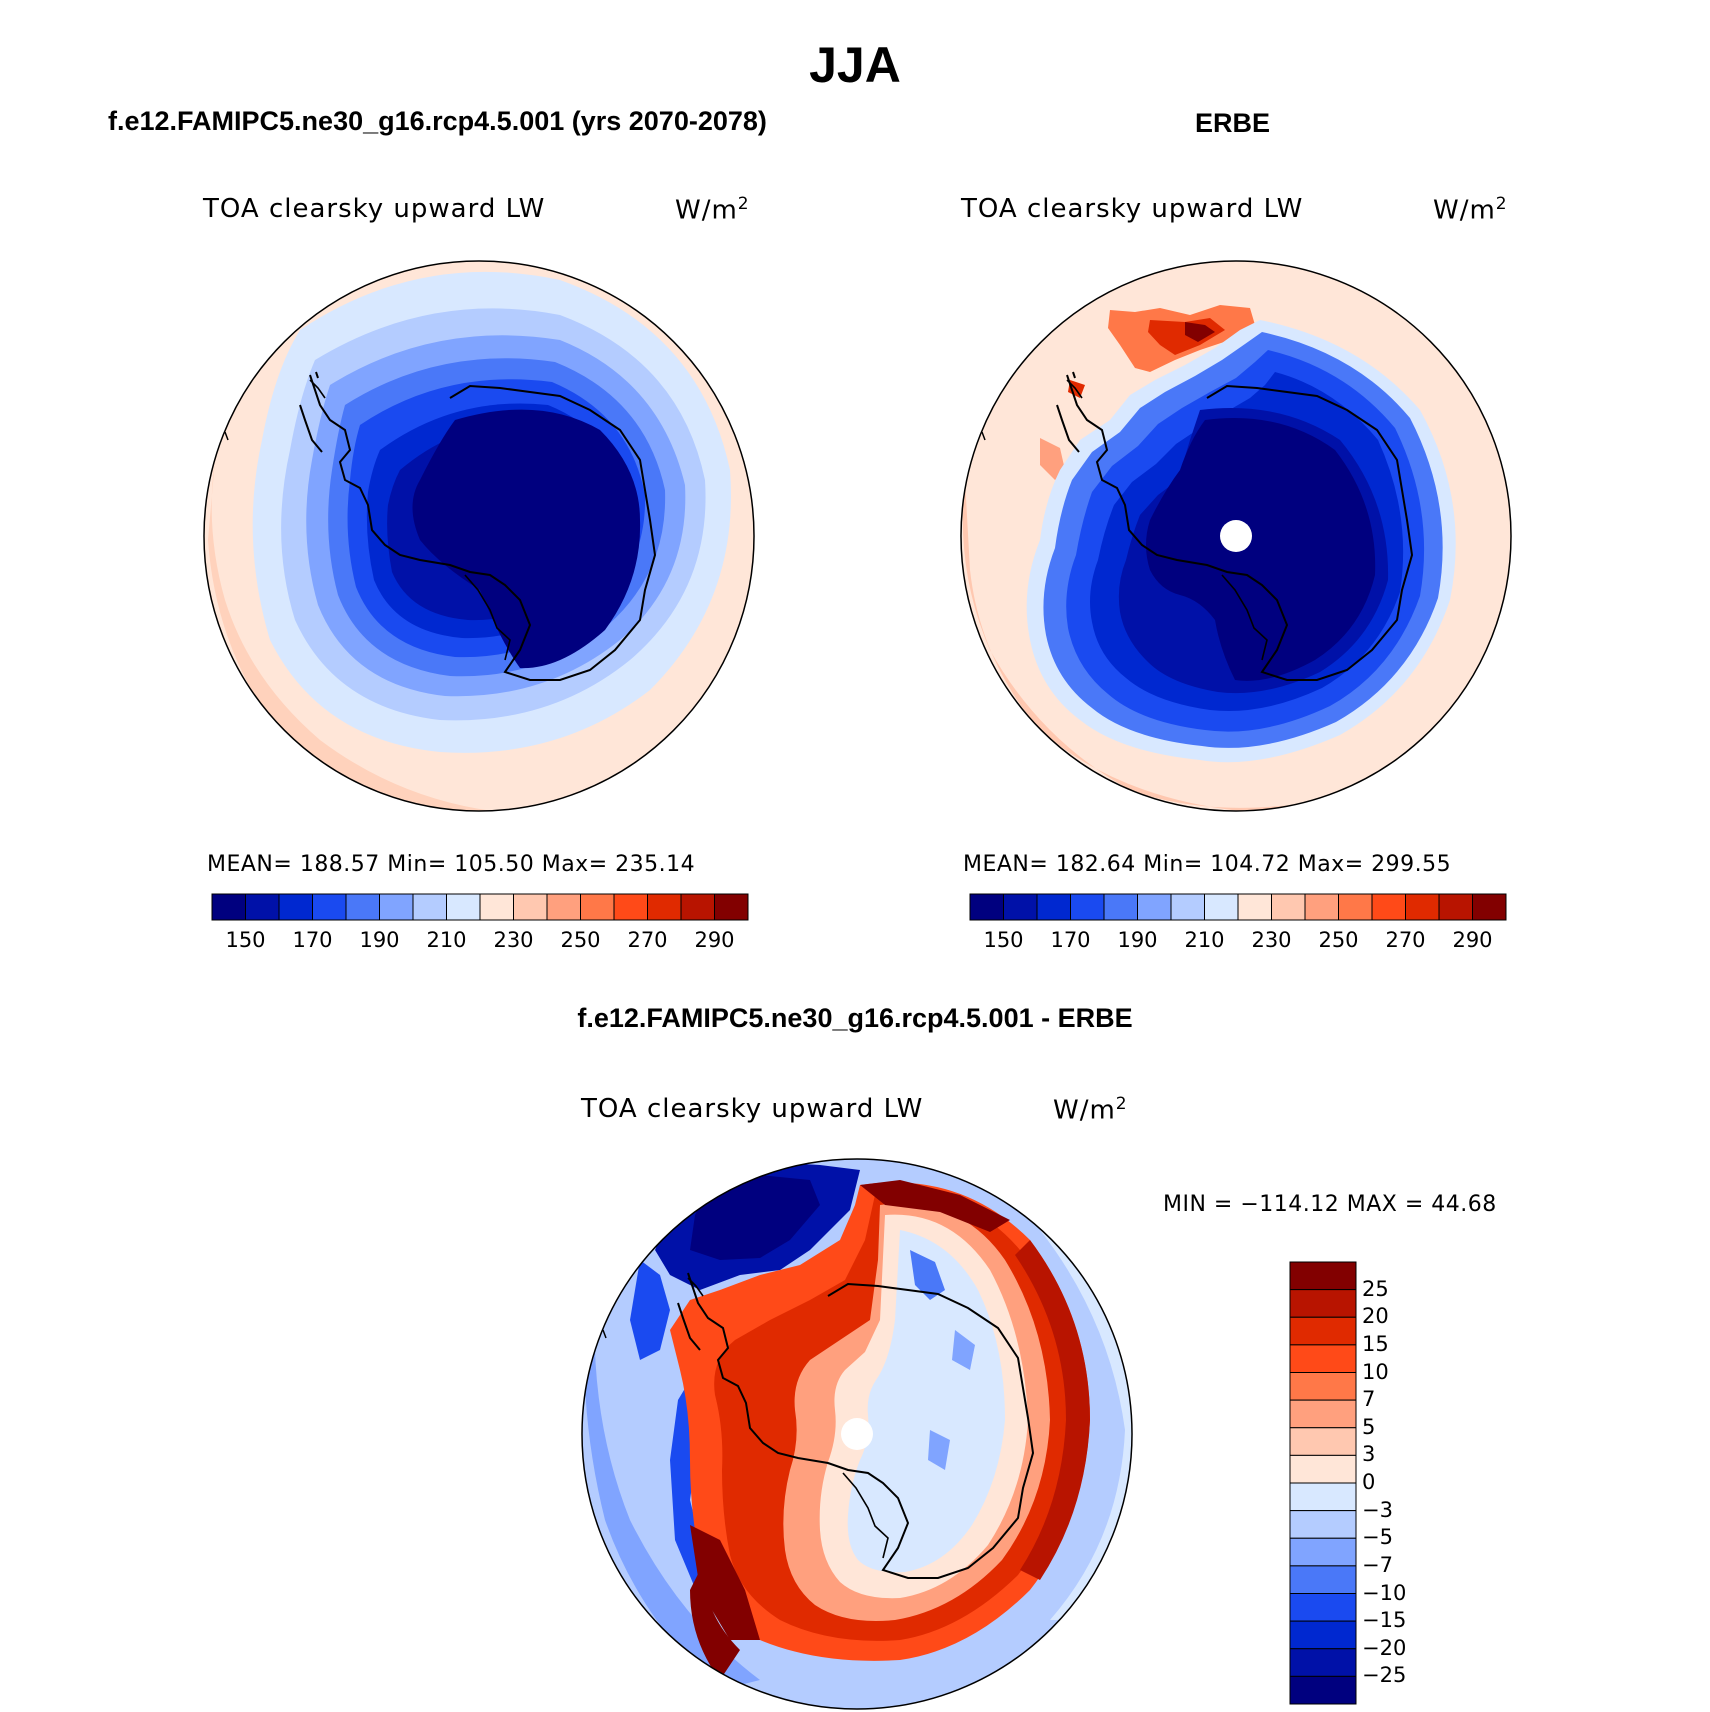 The width and height of the screenshot is (1710, 1712). I want to click on map3-pole-hole, so click(857, 1434).